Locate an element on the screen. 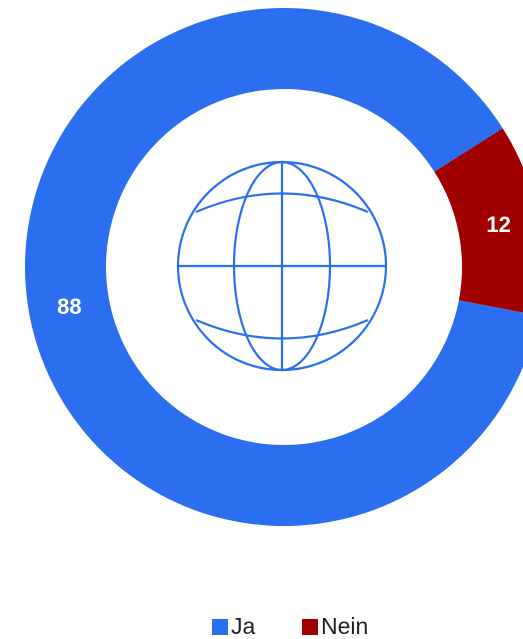  globe-icon is located at coordinates (282, 266).